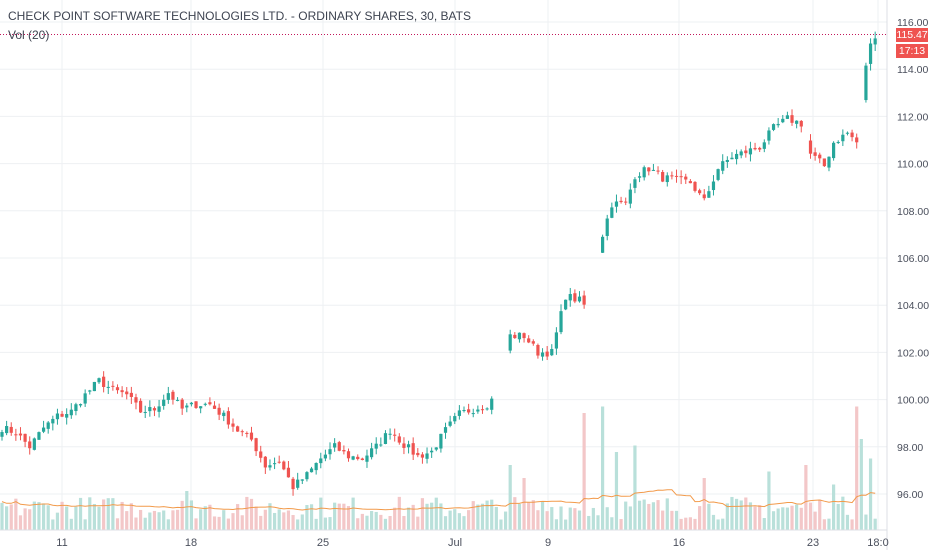 The width and height of the screenshot is (932, 555). Describe the element at coordinates (913, 353) in the screenshot. I see `y-tick-label: 102.00` at that location.